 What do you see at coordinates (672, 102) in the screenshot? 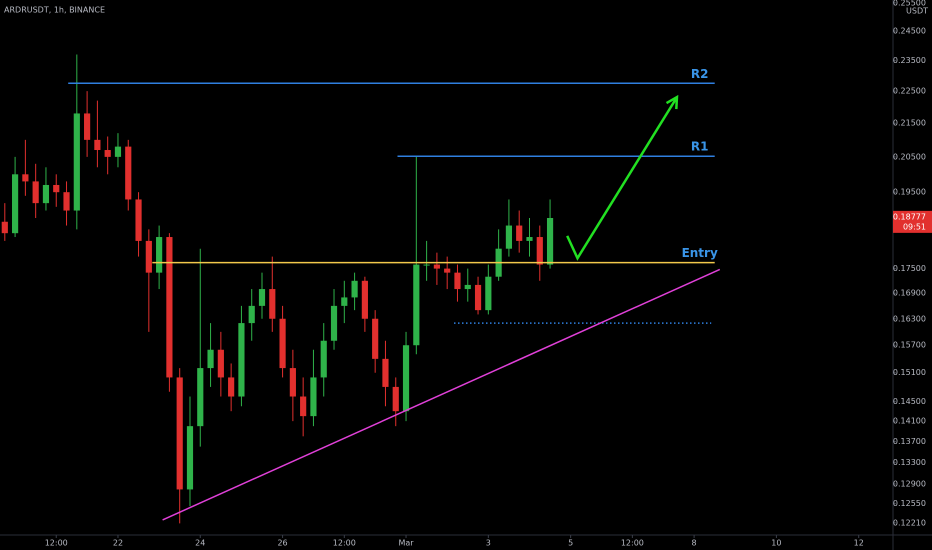
I see `arrow-head` at bounding box center [672, 102].